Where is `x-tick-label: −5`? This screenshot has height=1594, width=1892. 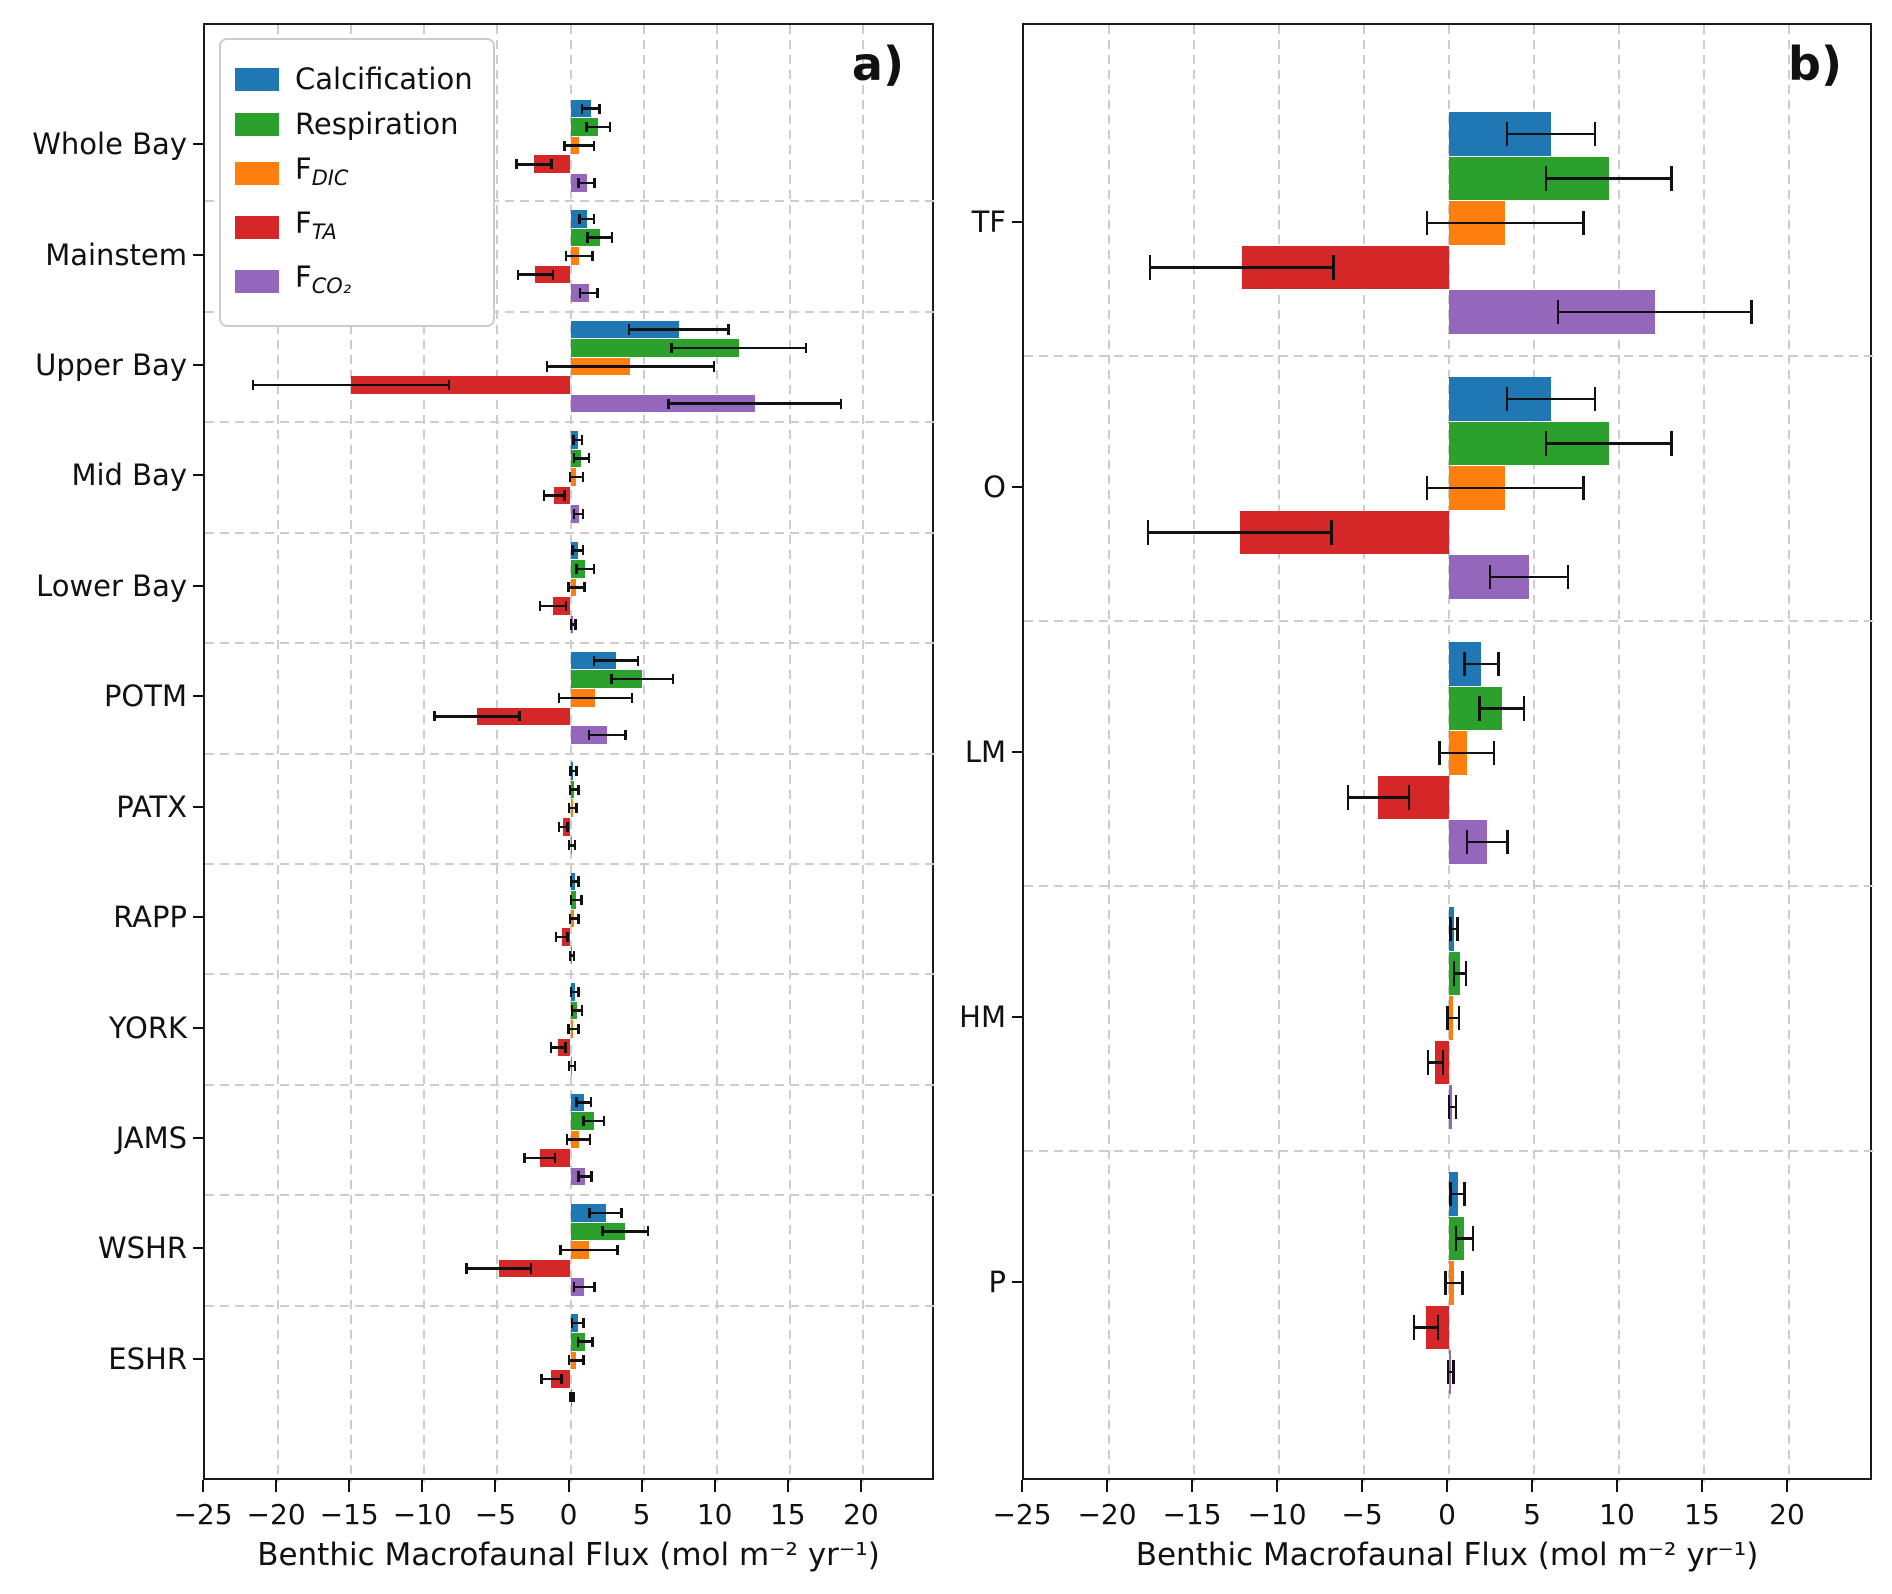
x-tick-label: −5 is located at coordinates (495, 1514).